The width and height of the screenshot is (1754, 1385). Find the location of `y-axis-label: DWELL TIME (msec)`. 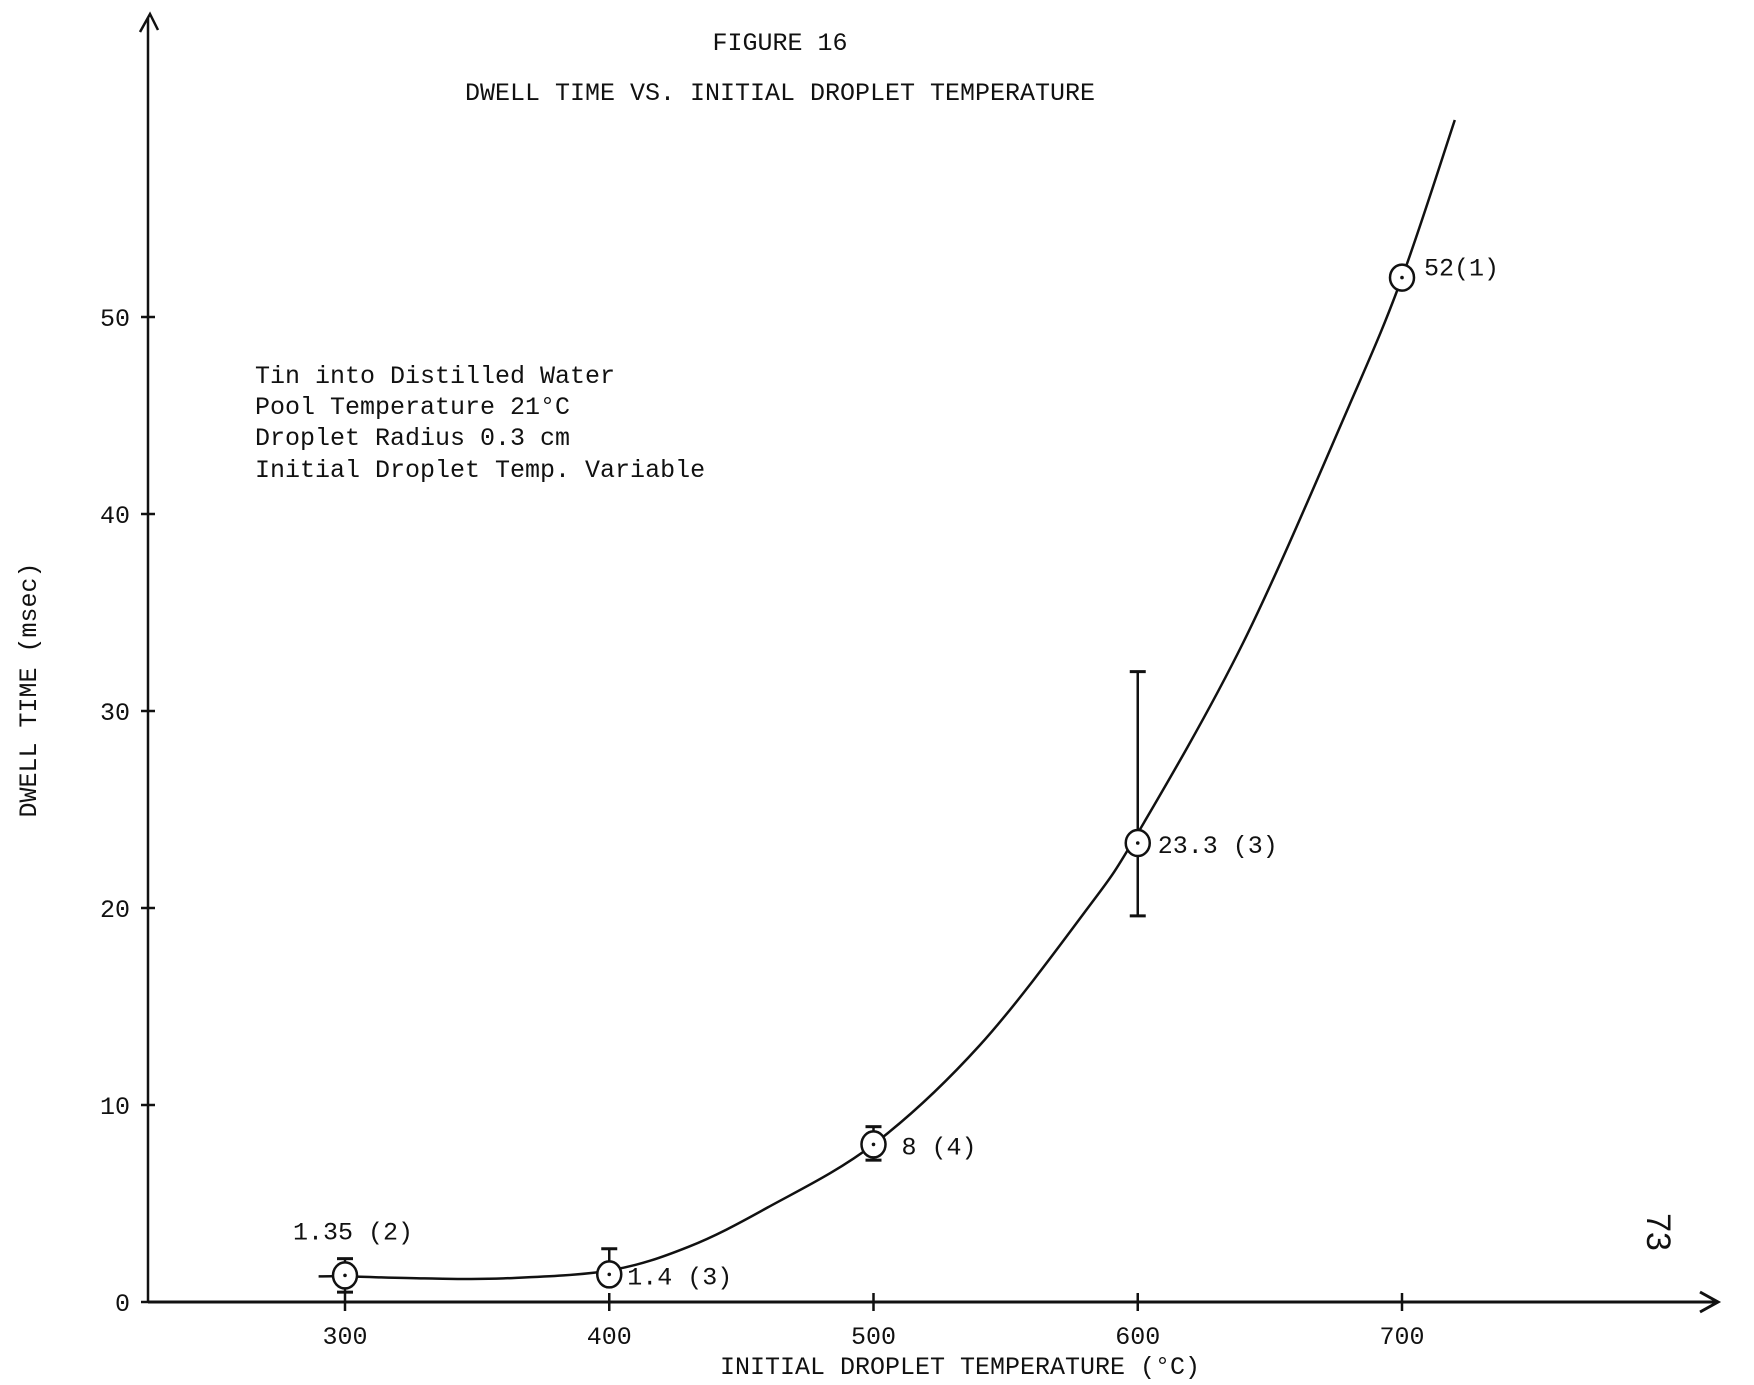

y-axis-label: DWELL TIME (msec) is located at coordinates (29, 689).